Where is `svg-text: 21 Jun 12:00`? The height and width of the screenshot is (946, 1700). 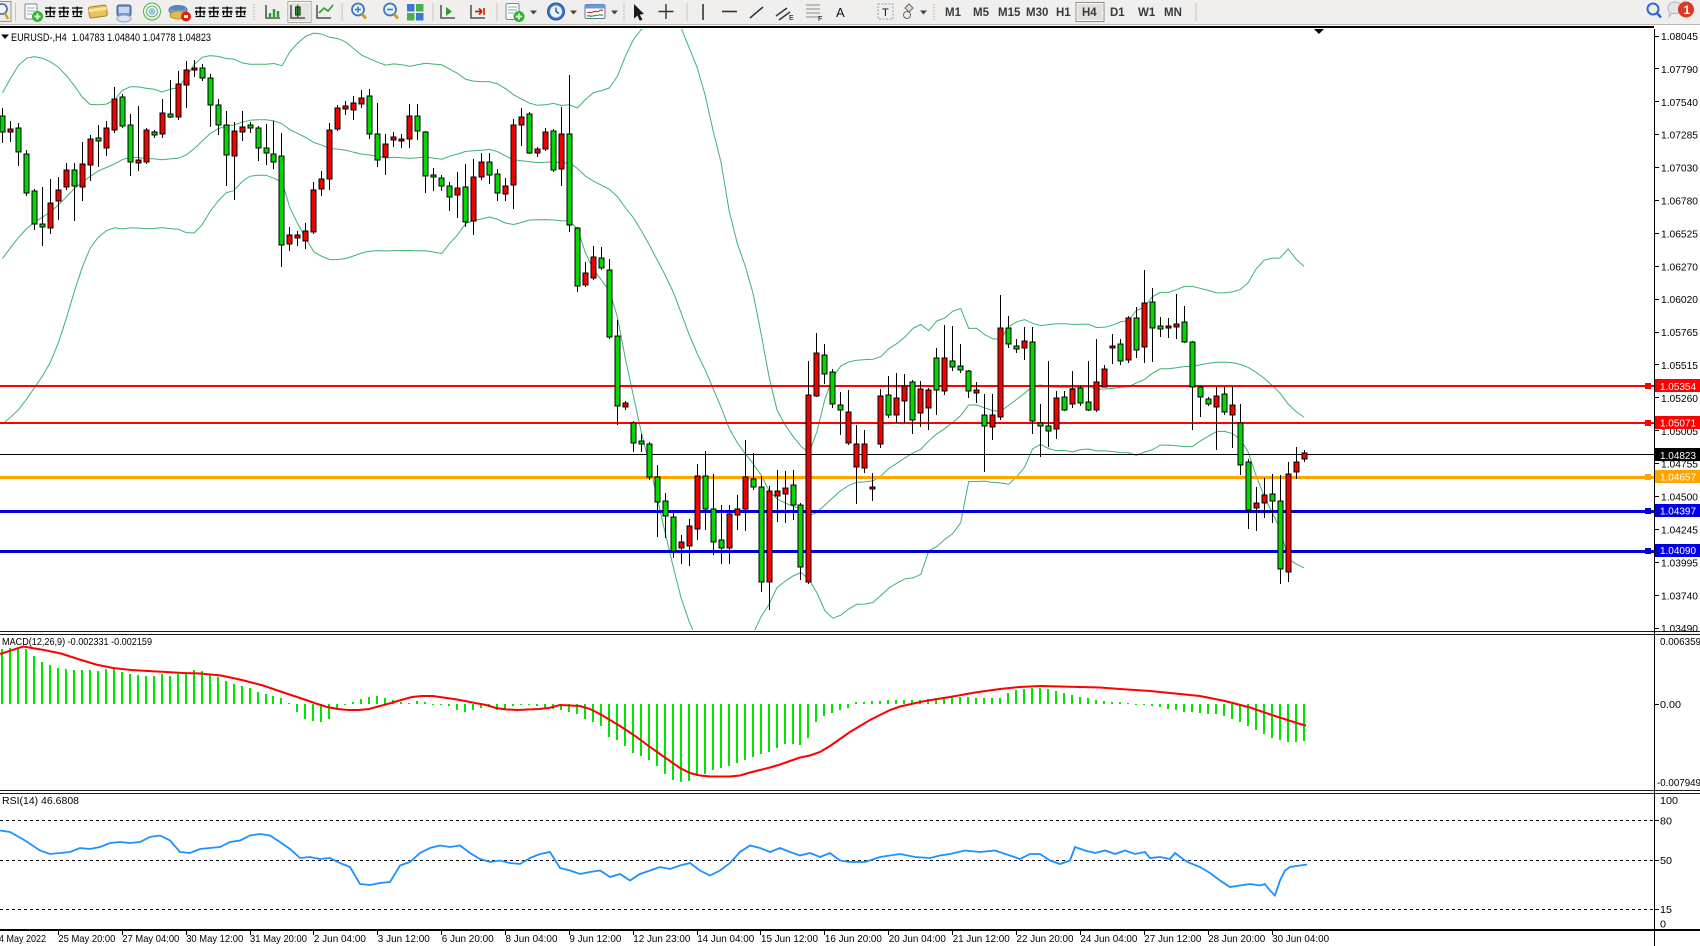
svg-text: 21 Jun 12:00 is located at coordinates (981, 939).